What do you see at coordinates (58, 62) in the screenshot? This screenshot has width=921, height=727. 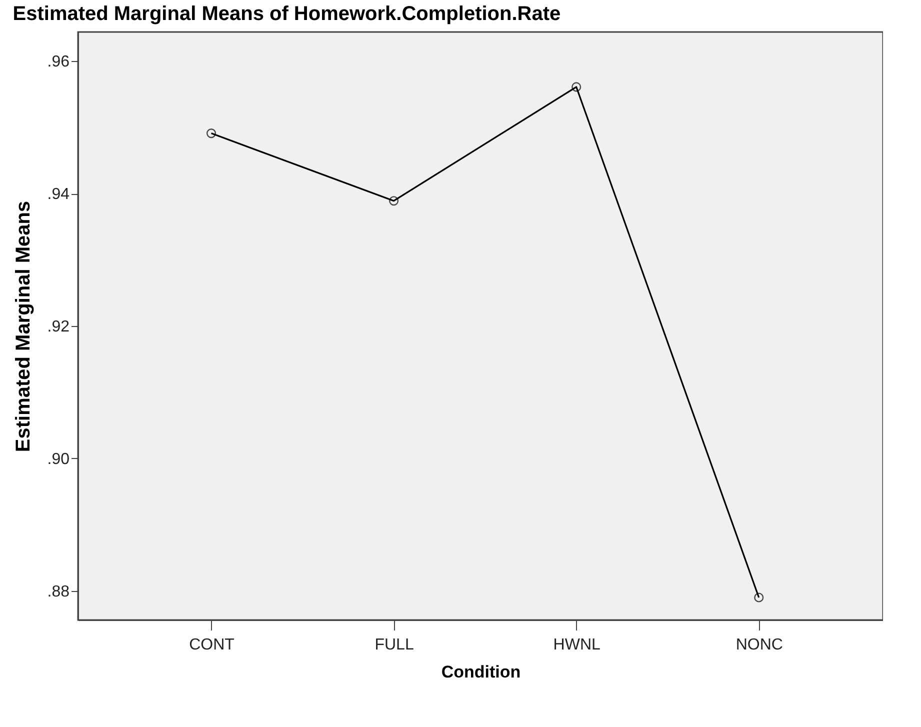 I see `y-tick-label: .96` at bounding box center [58, 62].